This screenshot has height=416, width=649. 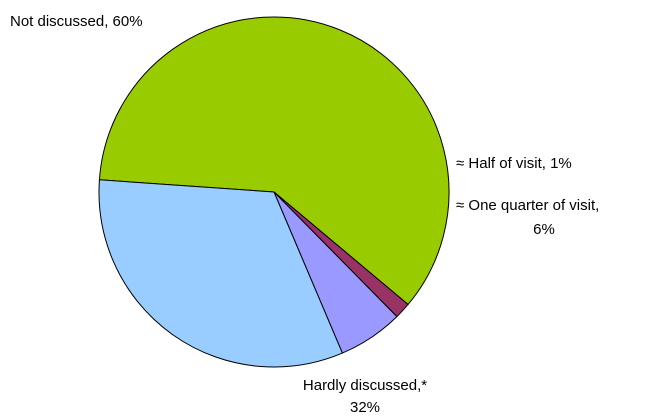 What do you see at coordinates (514, 163) in the screenshot?
I see `slice-label-half-of-visit: ≈ Half of visit, 1%` at bounding box center [514, 163].